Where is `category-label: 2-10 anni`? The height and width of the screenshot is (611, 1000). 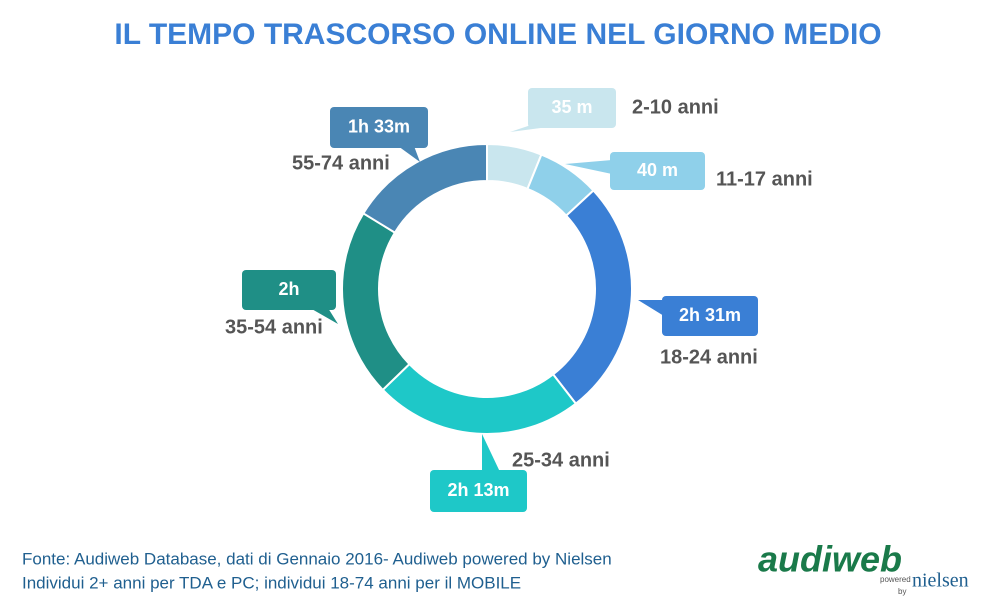 category-label: 2-10 anni is located at coordinates (675, 107).